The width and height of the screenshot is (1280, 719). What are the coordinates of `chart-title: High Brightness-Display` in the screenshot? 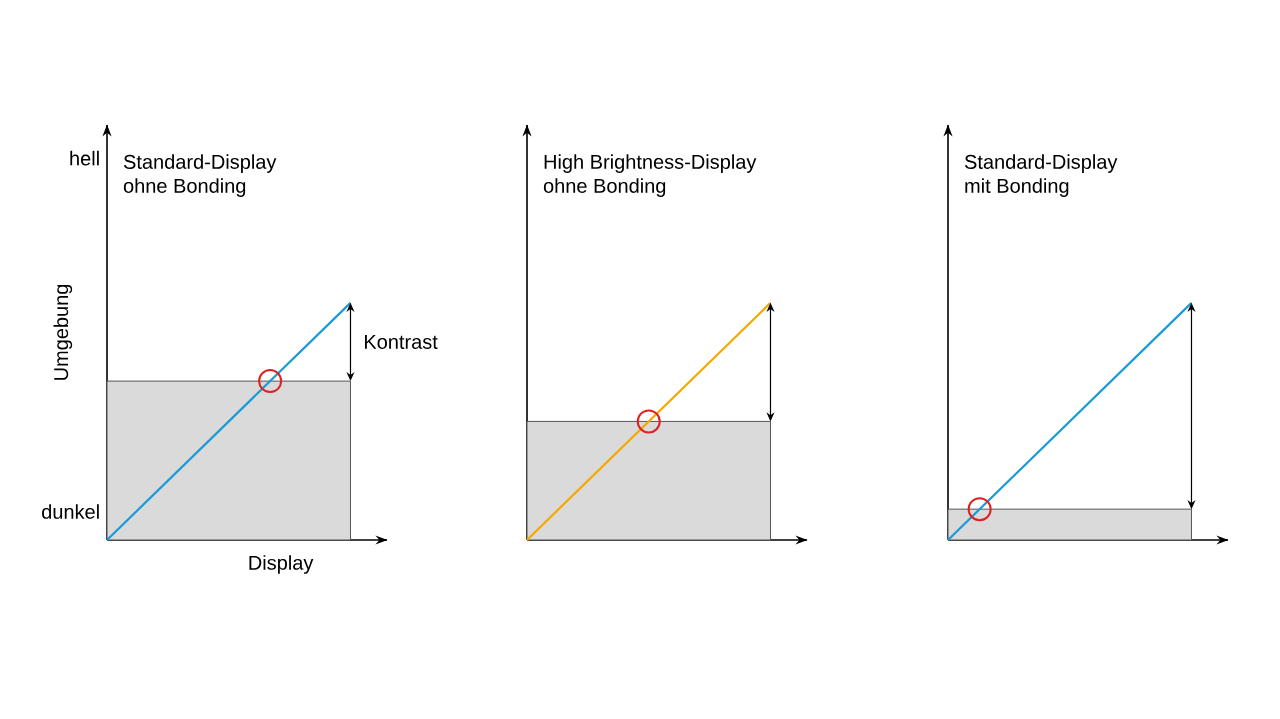 It's located at (650, 163).